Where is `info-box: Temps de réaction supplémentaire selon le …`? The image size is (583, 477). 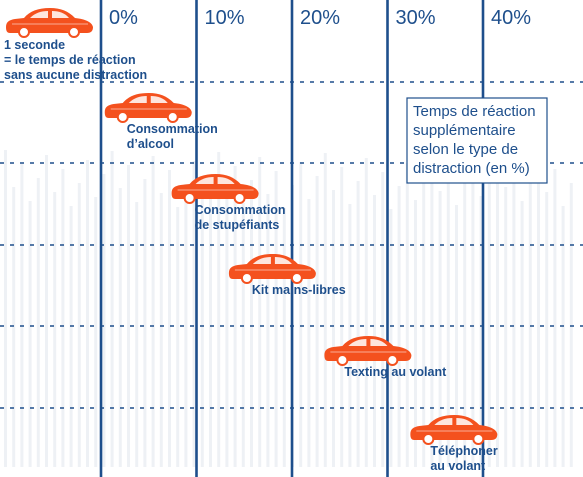
info-box: Temps de réaction supplémentaire selon le … is located at coordinates (477, 140).